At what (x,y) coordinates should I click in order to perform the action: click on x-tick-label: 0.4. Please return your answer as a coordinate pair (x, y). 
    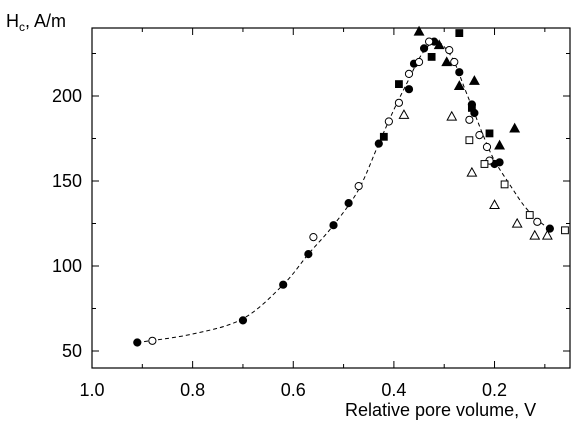
    Looking at the image, I should click on (393, 390).